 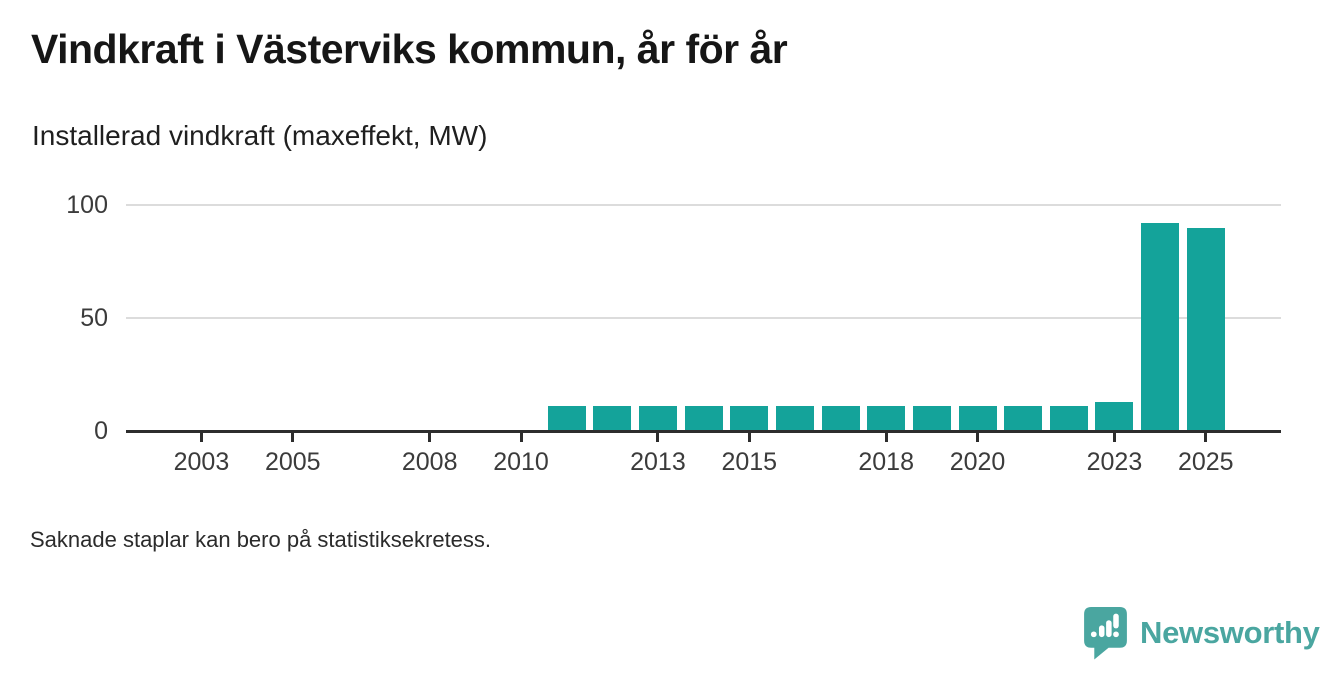 What do you see at coordinates (931, 418) in the screenshot?
I see `bar-2019` at bounding box center [931, 418].